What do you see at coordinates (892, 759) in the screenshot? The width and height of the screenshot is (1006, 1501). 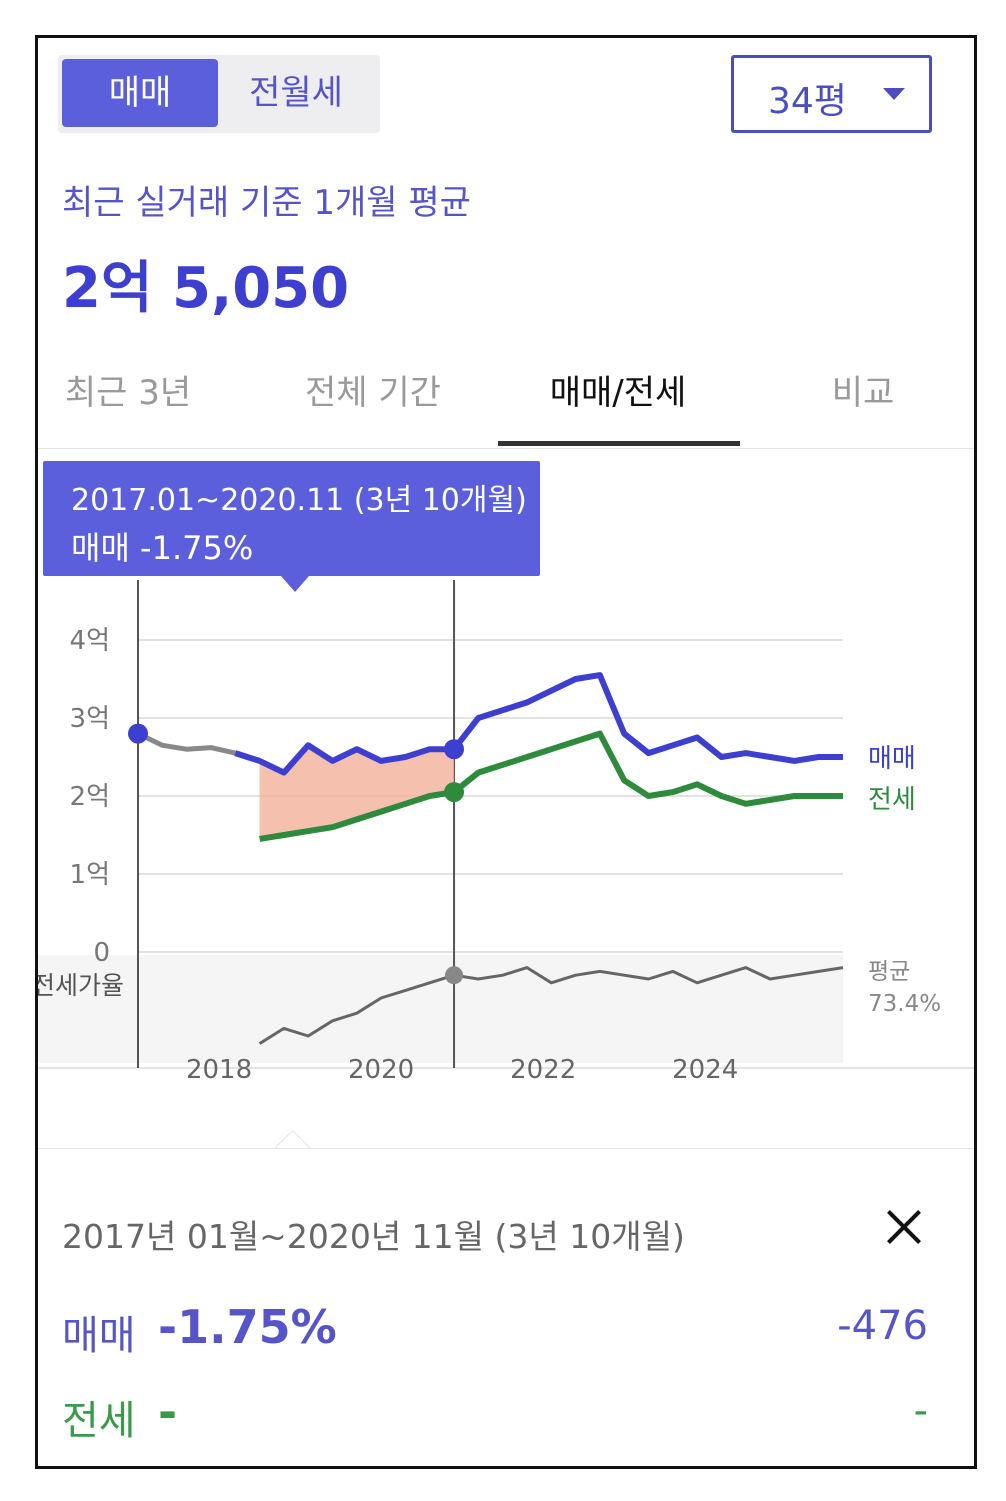 I see `series-label-sale: 매매` at bounding box center [892, 759].